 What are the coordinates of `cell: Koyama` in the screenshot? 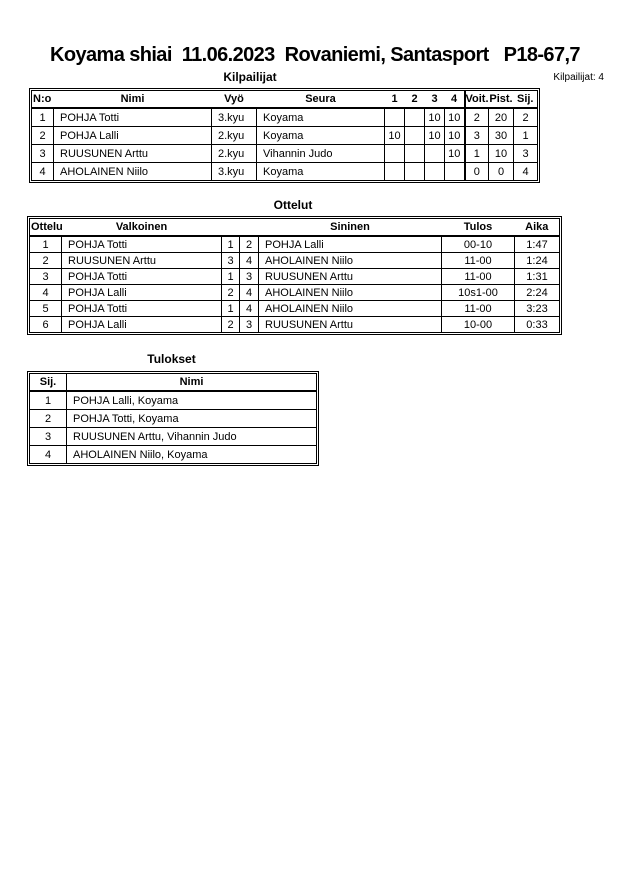 It's located at (320, 117).